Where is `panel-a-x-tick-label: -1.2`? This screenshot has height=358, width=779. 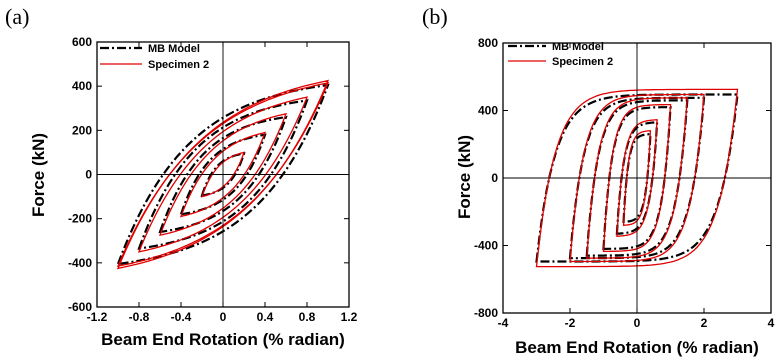
panel-a-x-tick-label: -1.2 is located at coordinates (97, 317).